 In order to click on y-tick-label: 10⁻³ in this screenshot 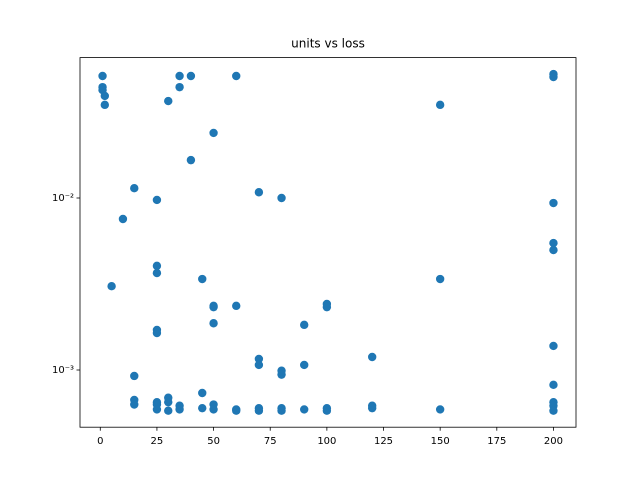, I will do `click(63, 370)`.